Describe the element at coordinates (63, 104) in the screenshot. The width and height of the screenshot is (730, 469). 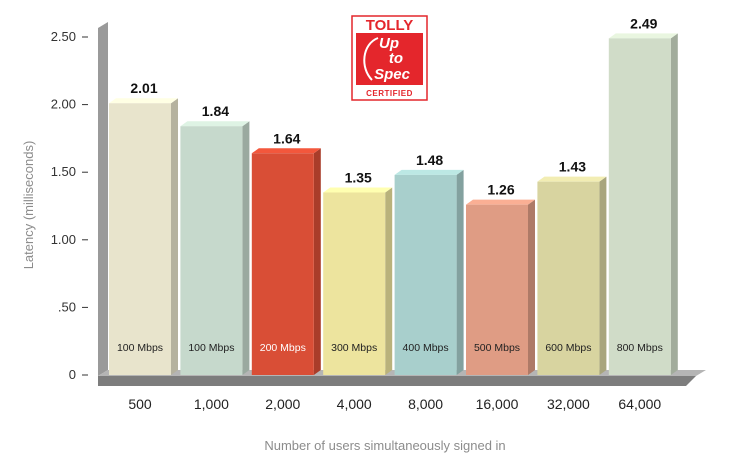
I see `y-tick-label: 2.00` at that location.